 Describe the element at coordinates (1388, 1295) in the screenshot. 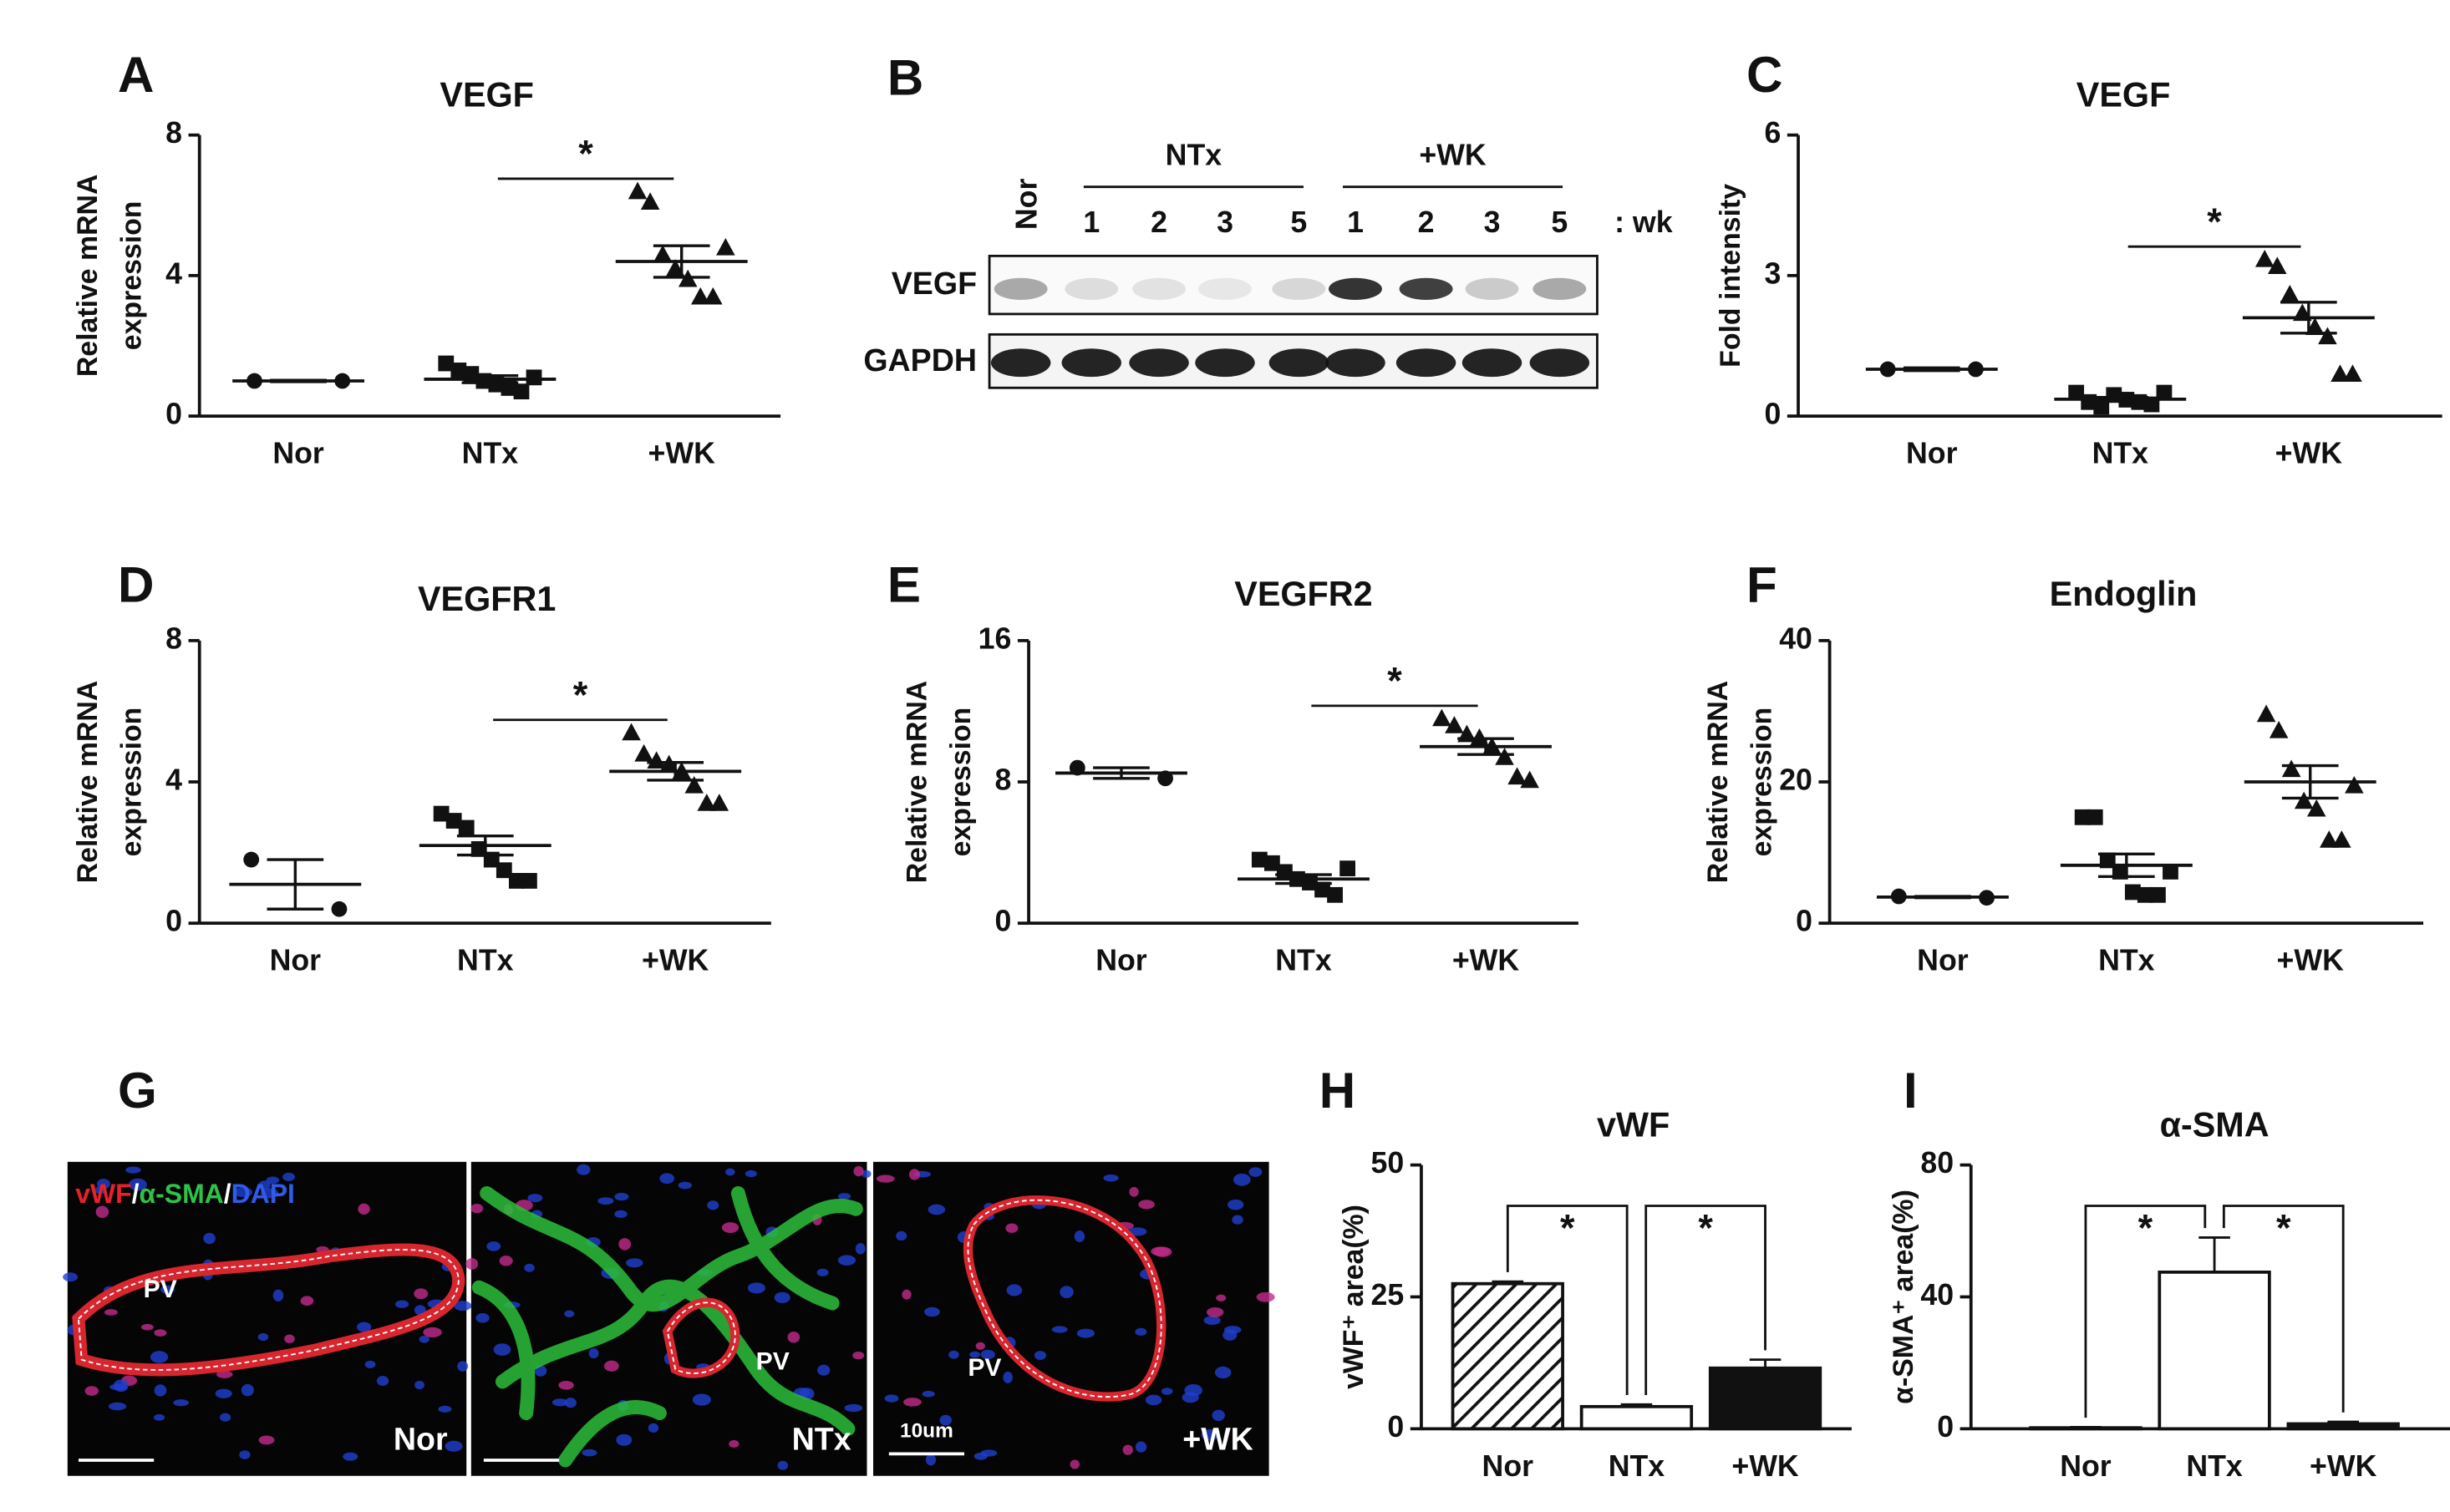

I see `y-tick-label: 25` at that location.